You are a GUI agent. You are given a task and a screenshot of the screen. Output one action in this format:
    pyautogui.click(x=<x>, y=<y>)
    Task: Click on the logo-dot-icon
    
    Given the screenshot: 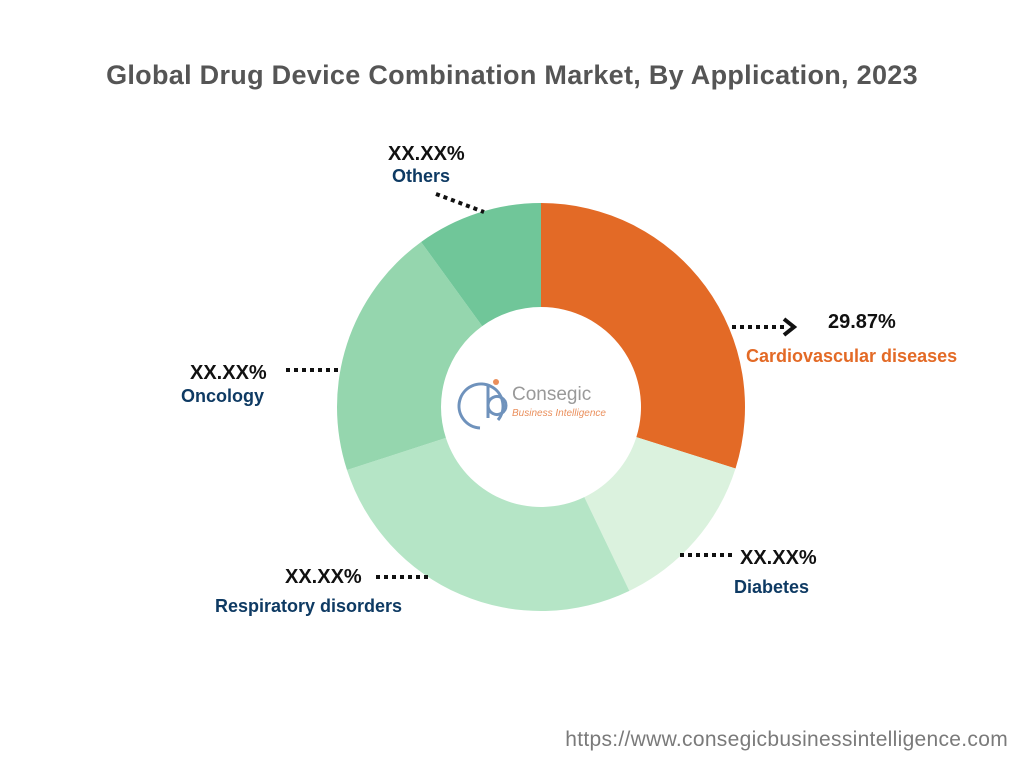 What is the action you would take?
    pyautogui.click(x=496, y=382)
    